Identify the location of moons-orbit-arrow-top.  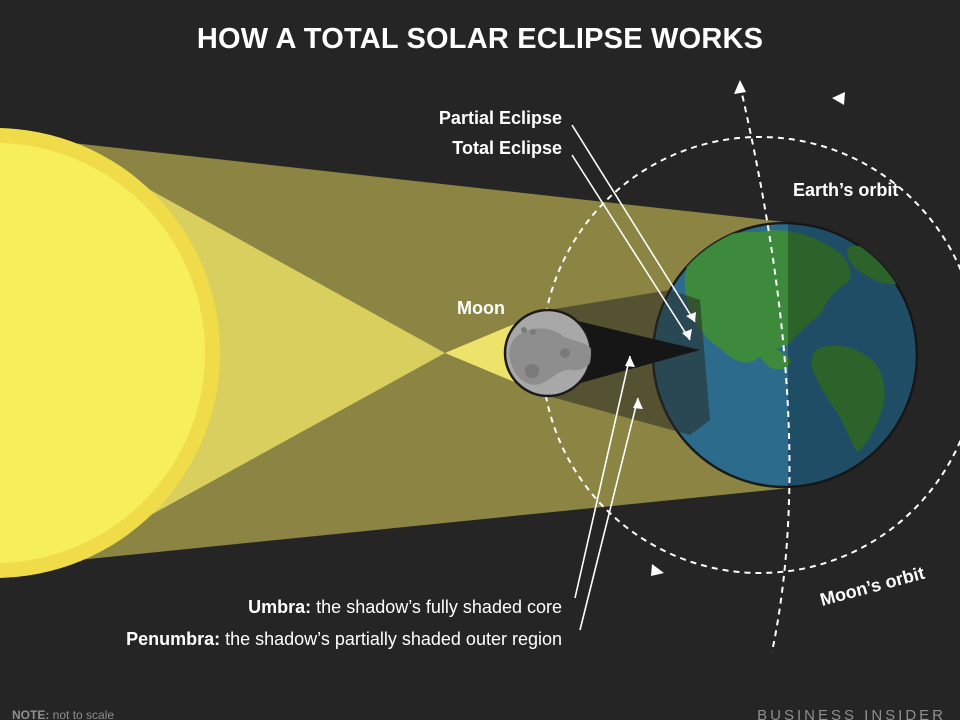
(838, 98).